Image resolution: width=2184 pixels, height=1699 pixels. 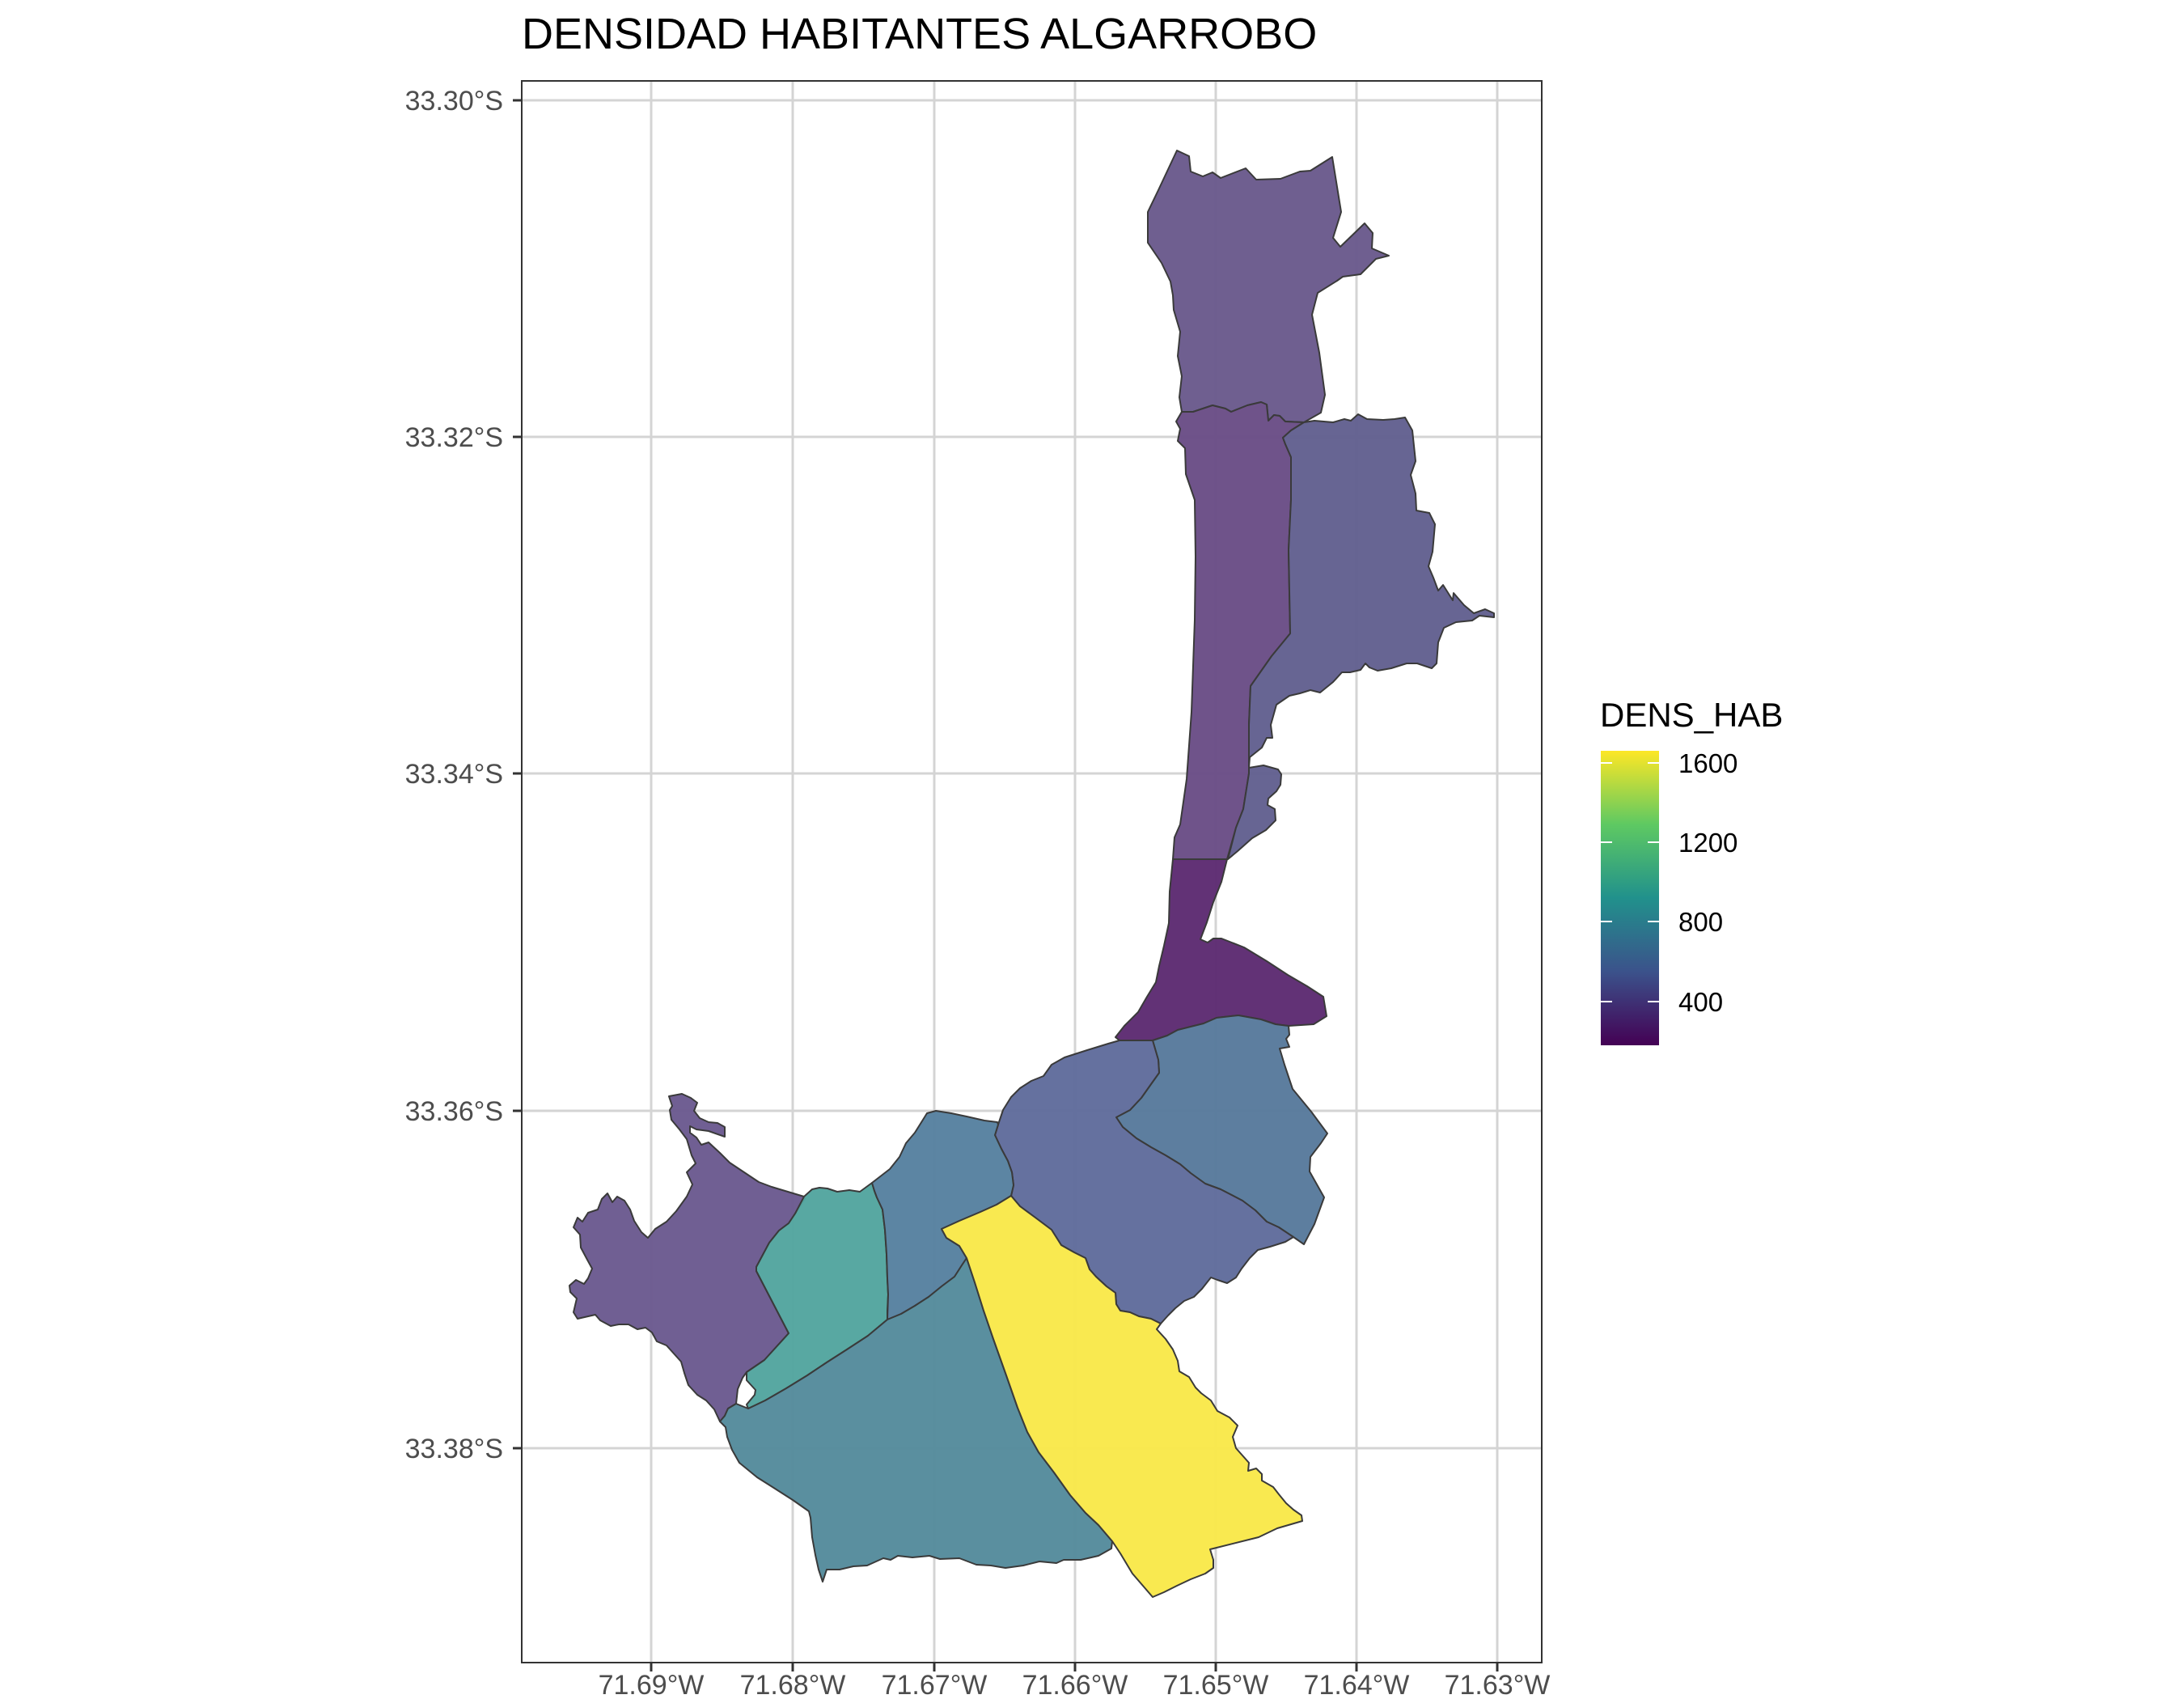 I want to click on y-tick-label: 33.38°S, so click(x=454, y=1449).